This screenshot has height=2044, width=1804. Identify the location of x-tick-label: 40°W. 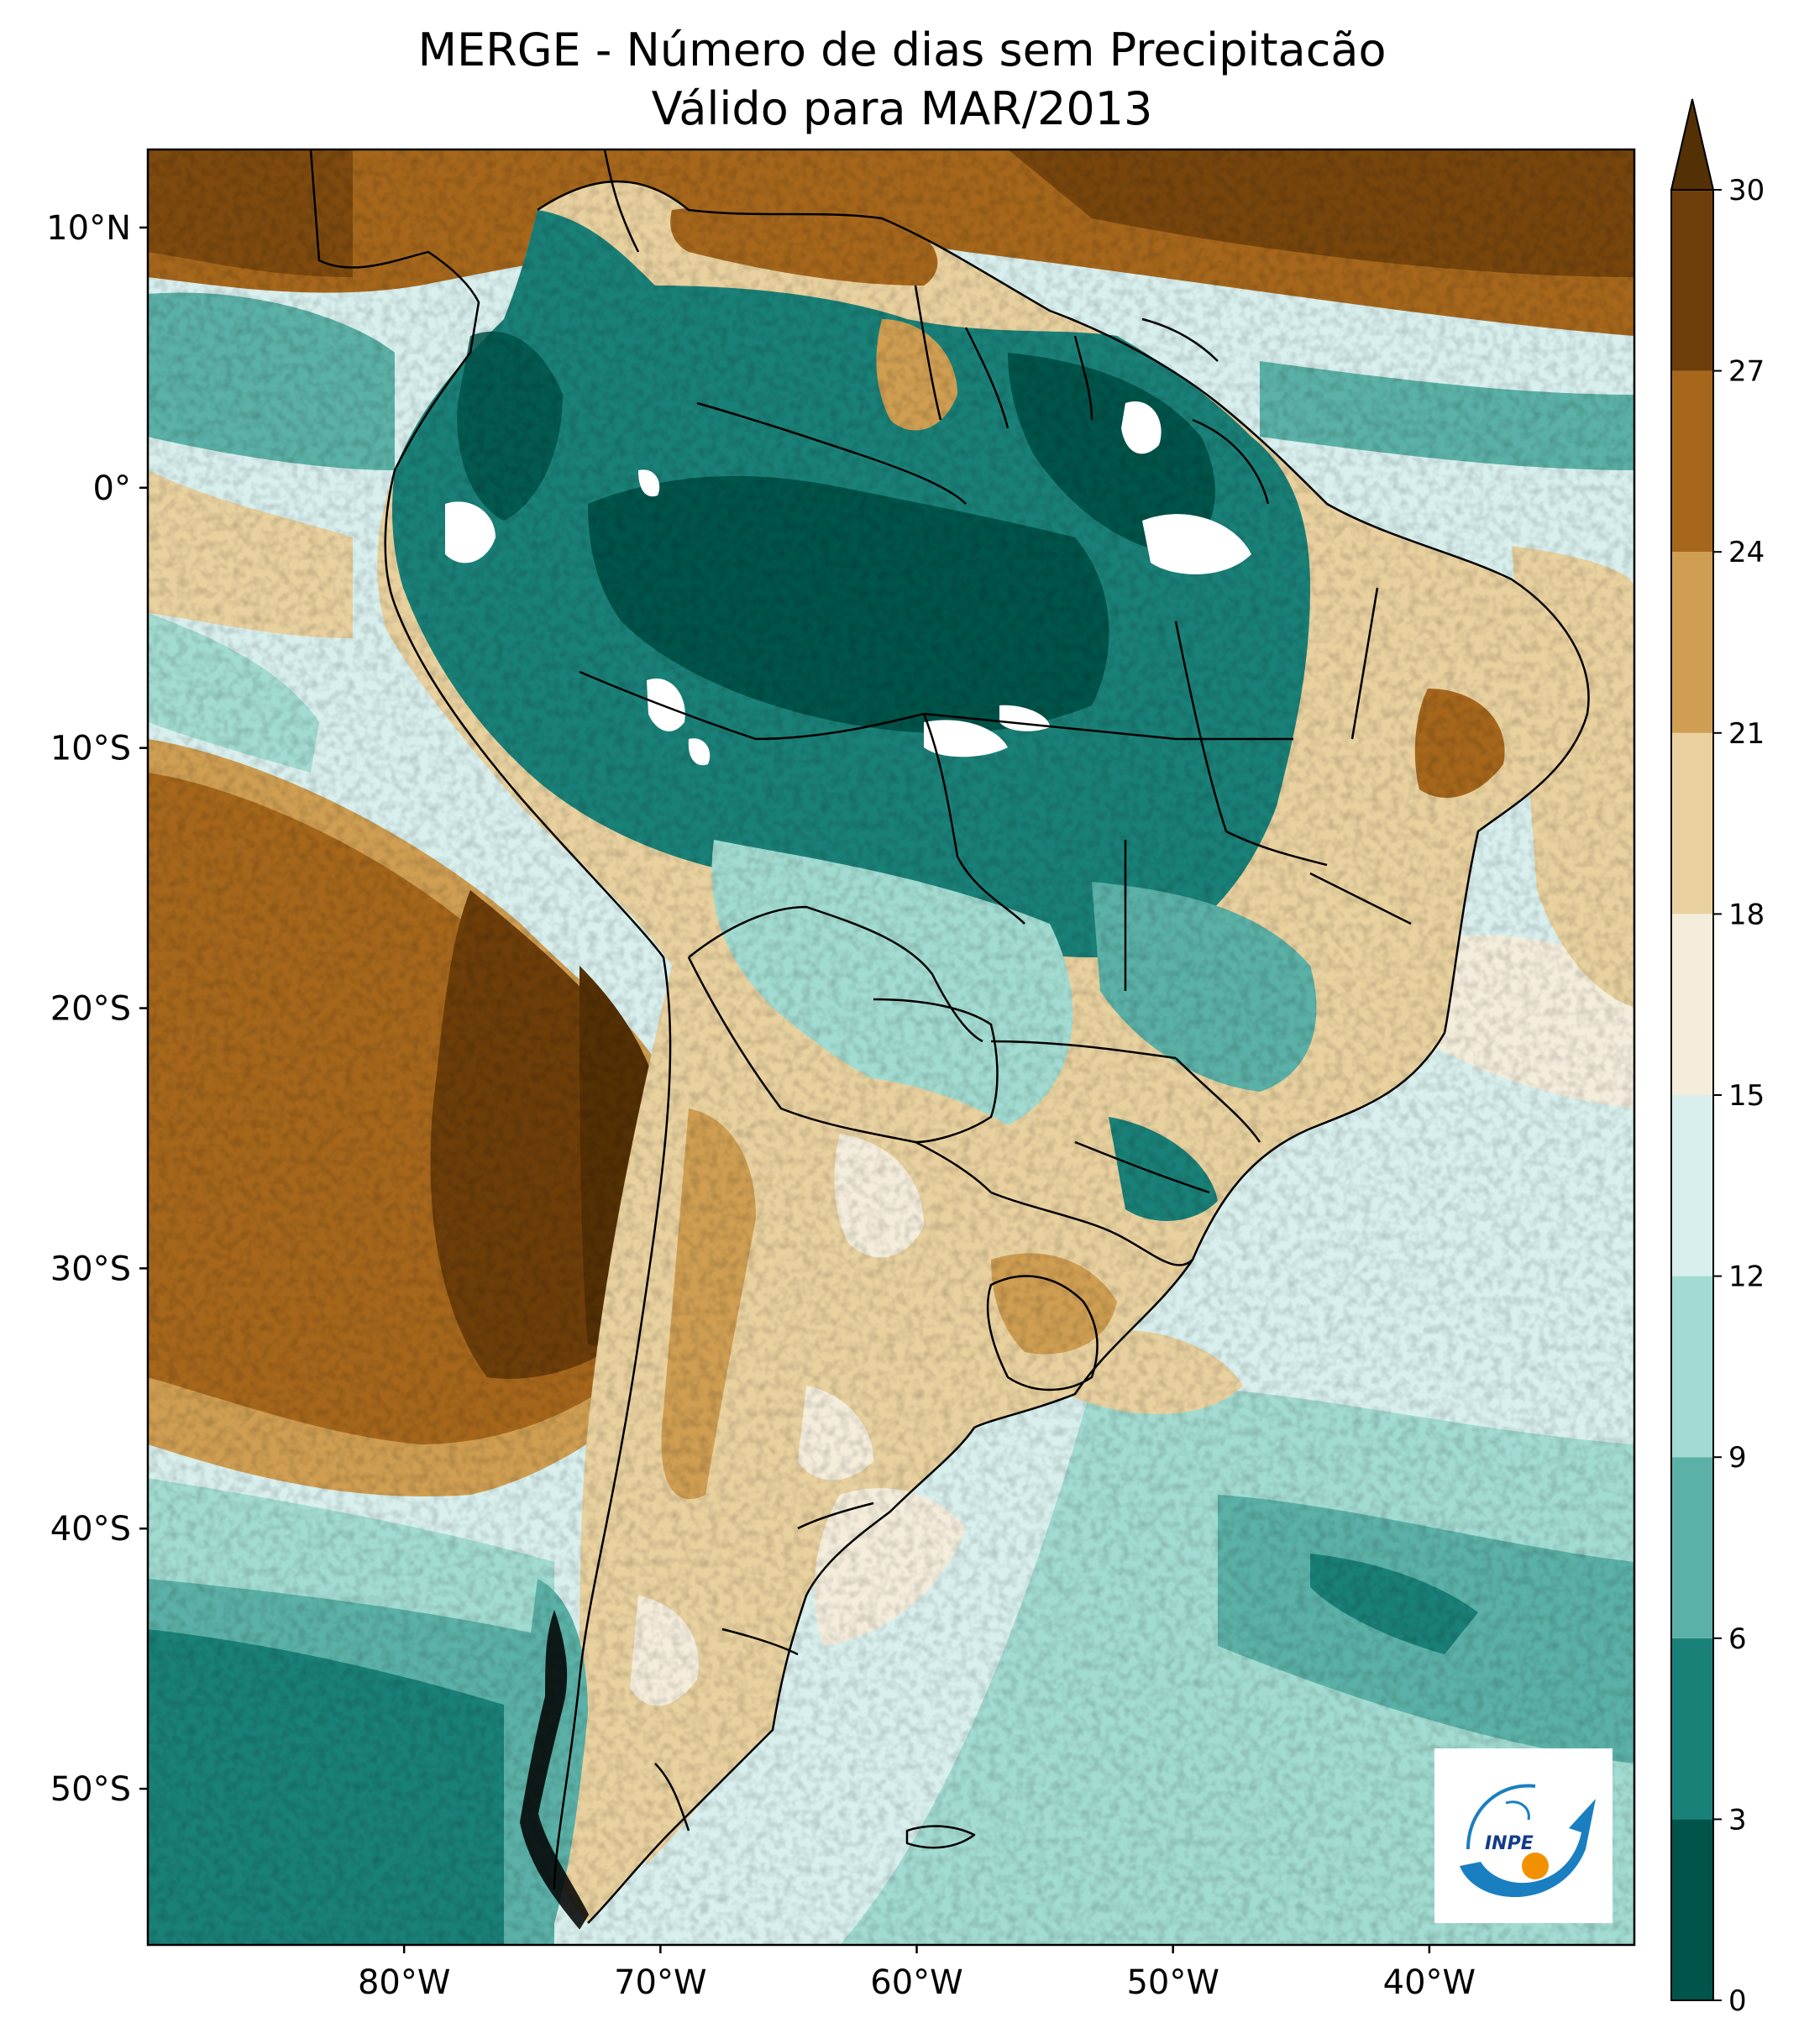
(1429, 1982).